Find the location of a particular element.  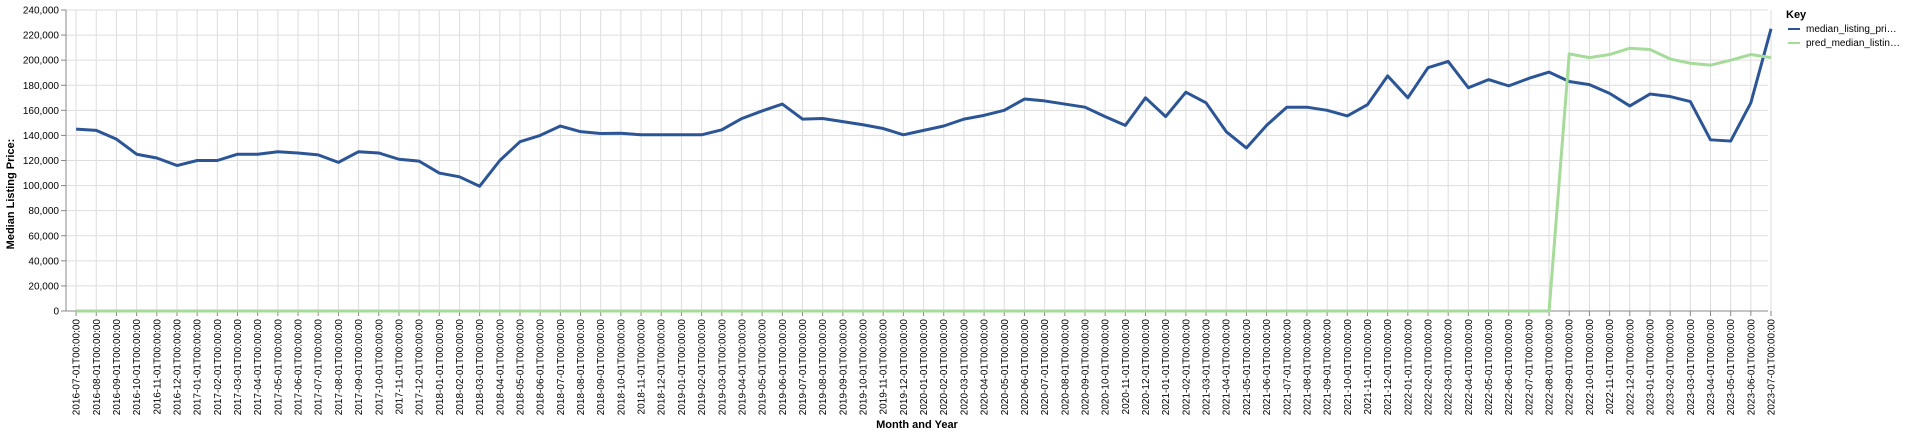

x-tick-label: 2019-12-01T00:00:00 is located at coordinates (904, 367).